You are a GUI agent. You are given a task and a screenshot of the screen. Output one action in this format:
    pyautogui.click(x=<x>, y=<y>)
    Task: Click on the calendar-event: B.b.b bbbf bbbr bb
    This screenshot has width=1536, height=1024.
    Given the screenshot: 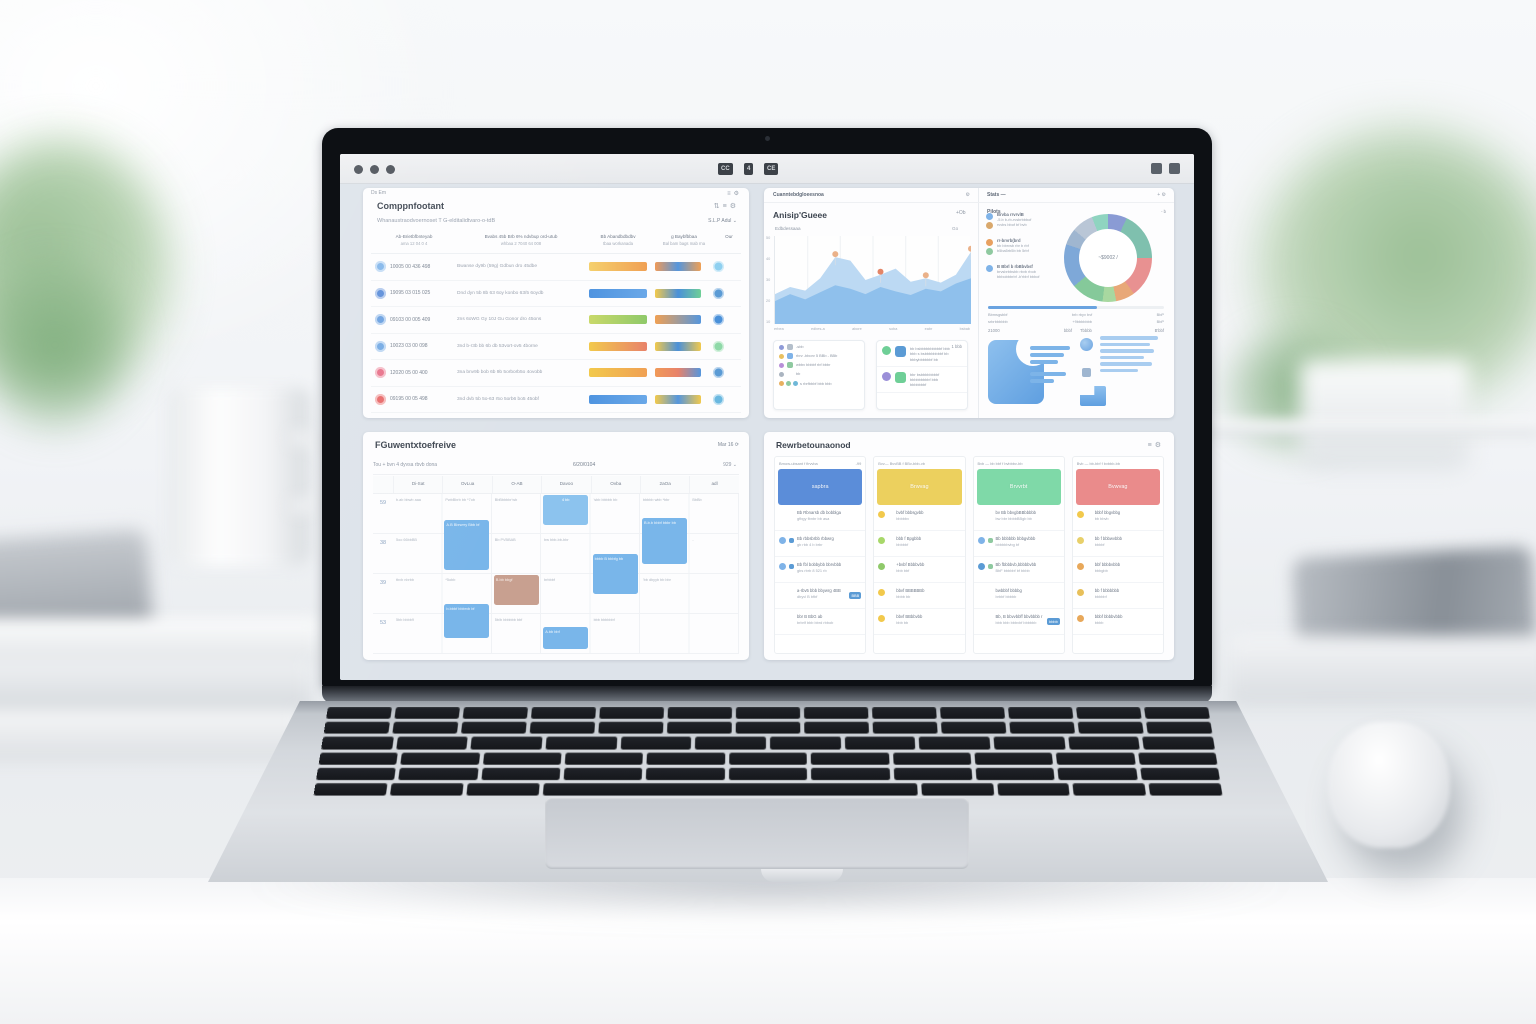 What is the action you would take?
    pyautogui.click(x=664, y=541)
    